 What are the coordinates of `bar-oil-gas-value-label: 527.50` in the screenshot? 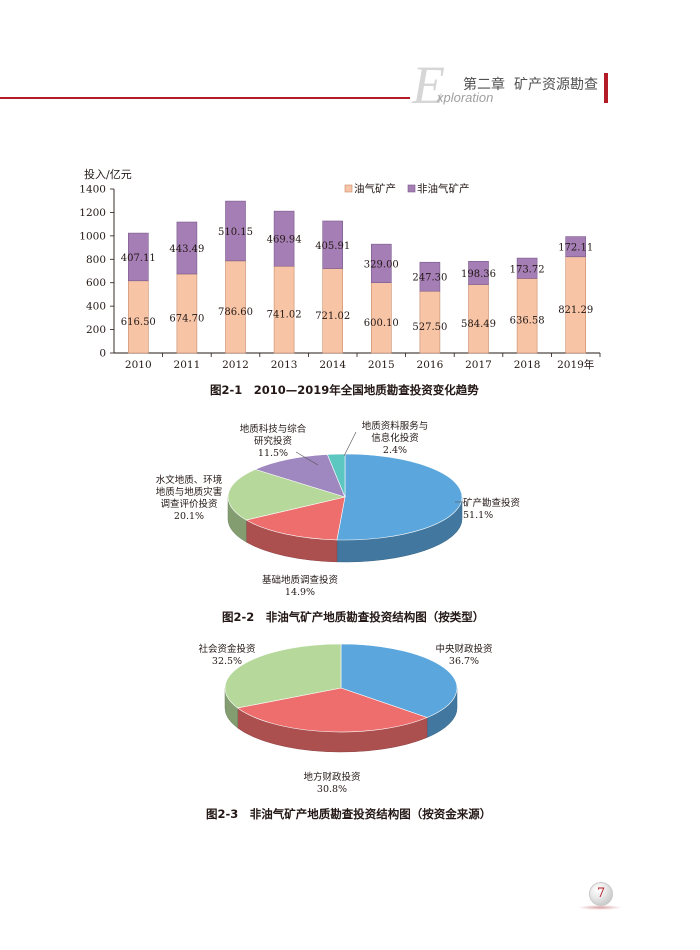 It's located at (429, 327).